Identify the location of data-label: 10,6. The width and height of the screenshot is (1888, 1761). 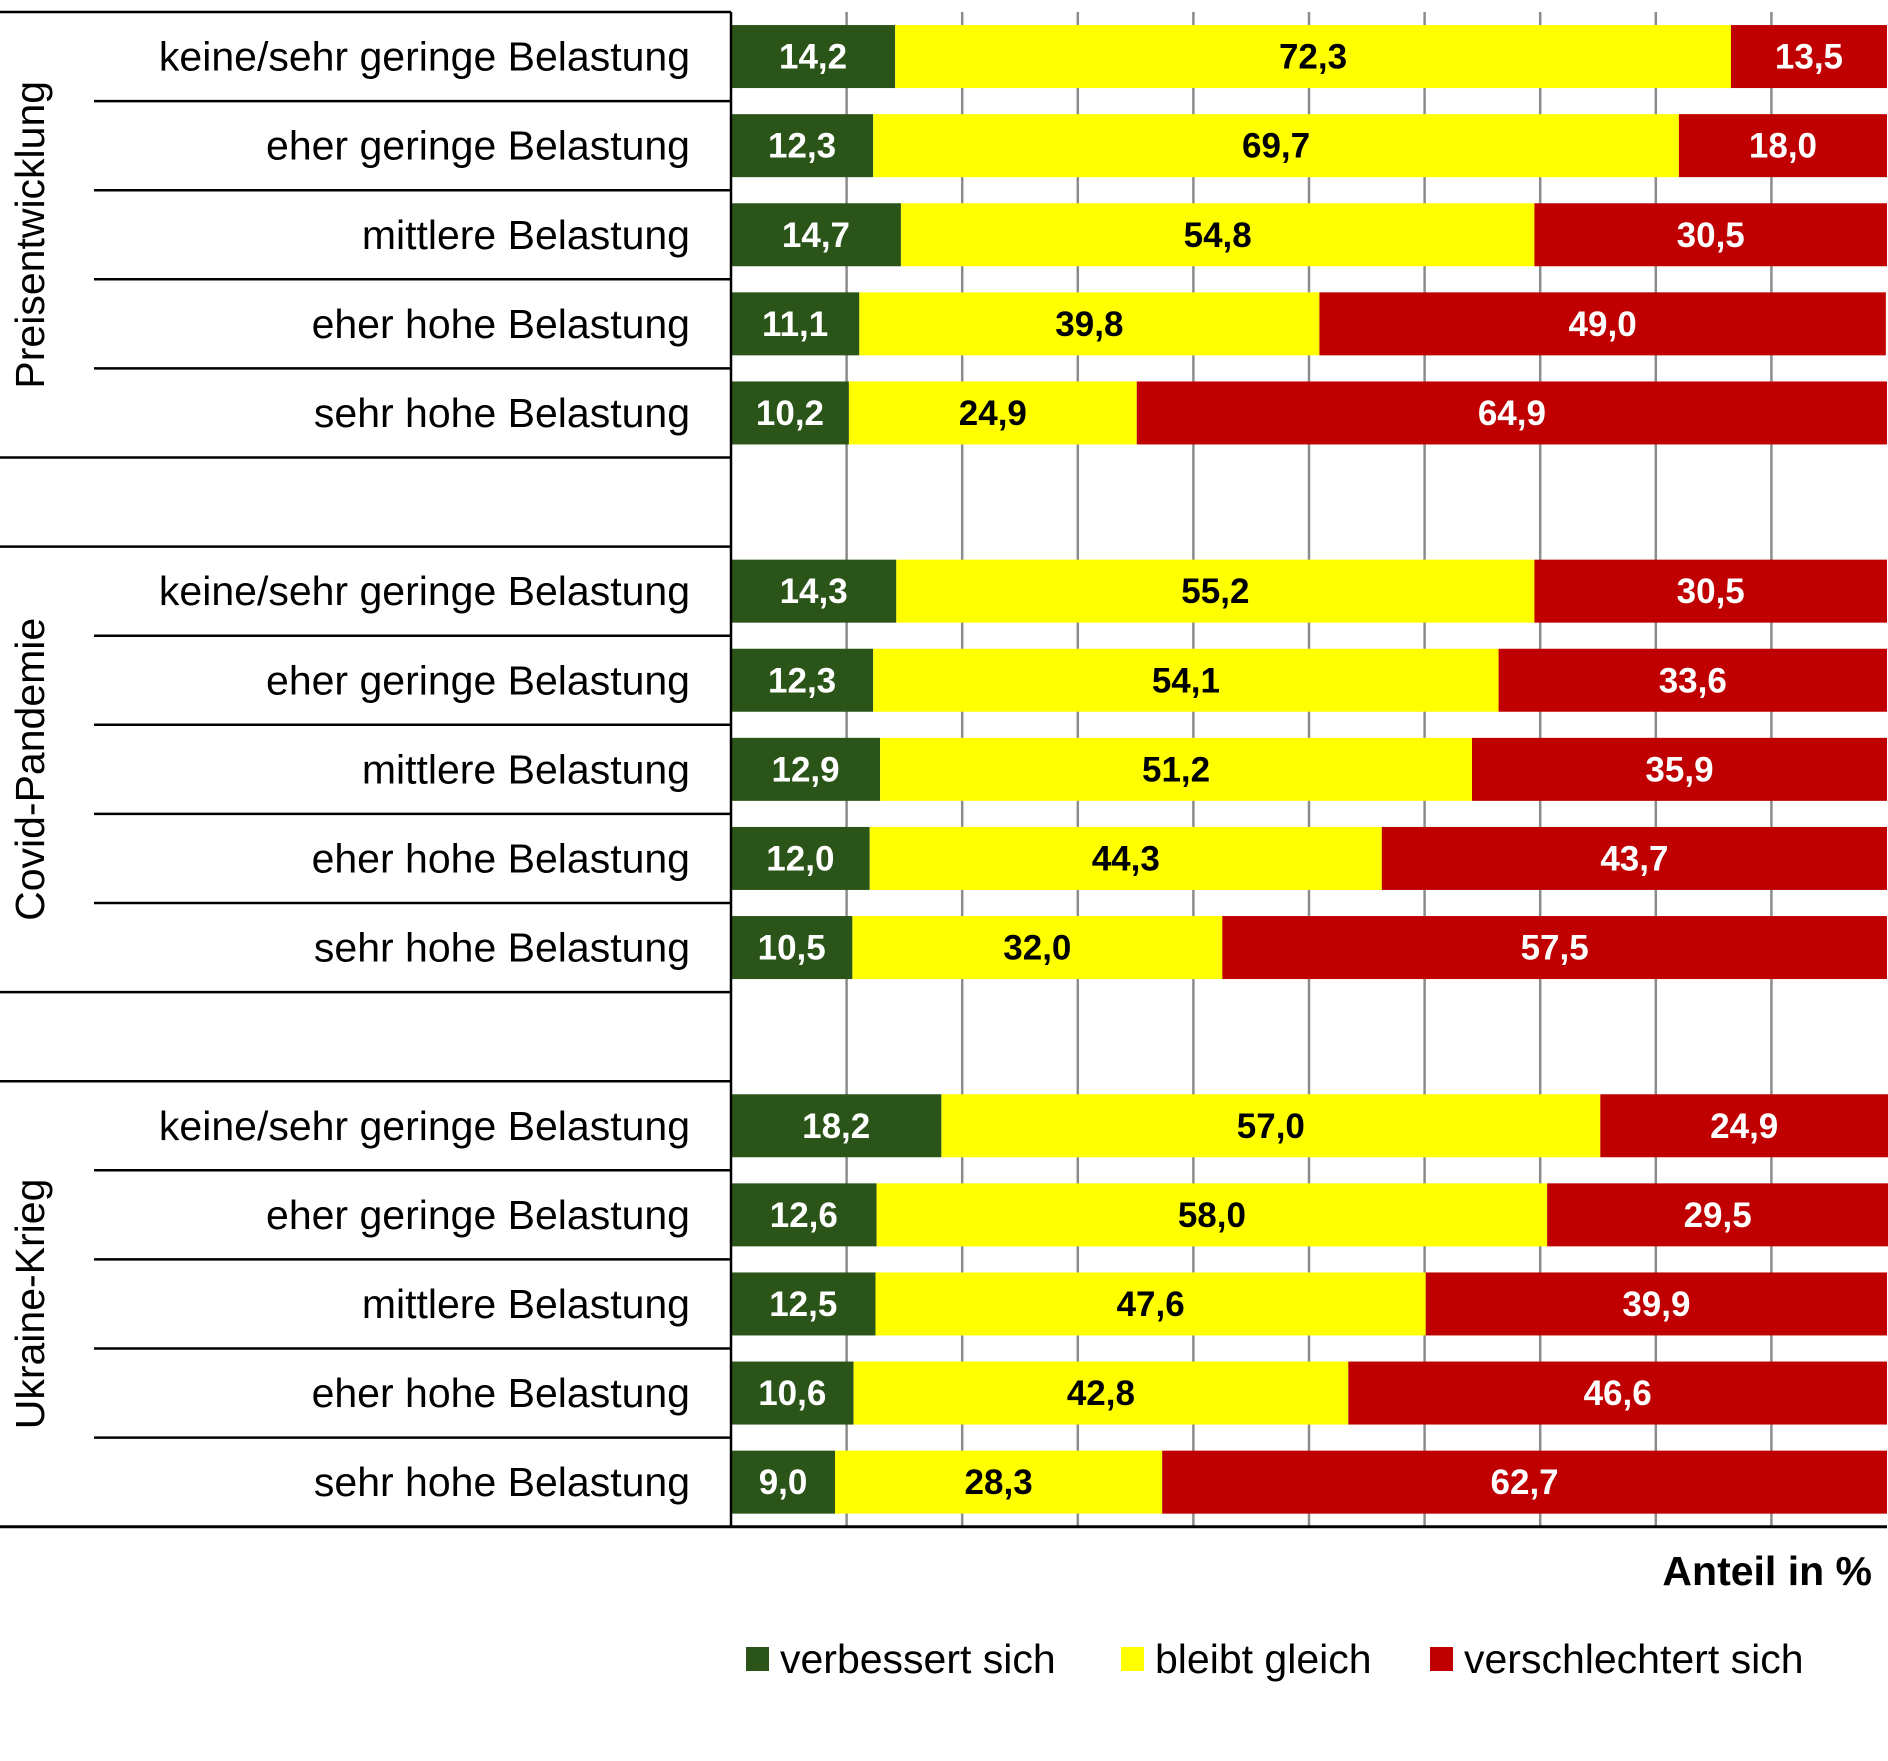
(792, 1393).